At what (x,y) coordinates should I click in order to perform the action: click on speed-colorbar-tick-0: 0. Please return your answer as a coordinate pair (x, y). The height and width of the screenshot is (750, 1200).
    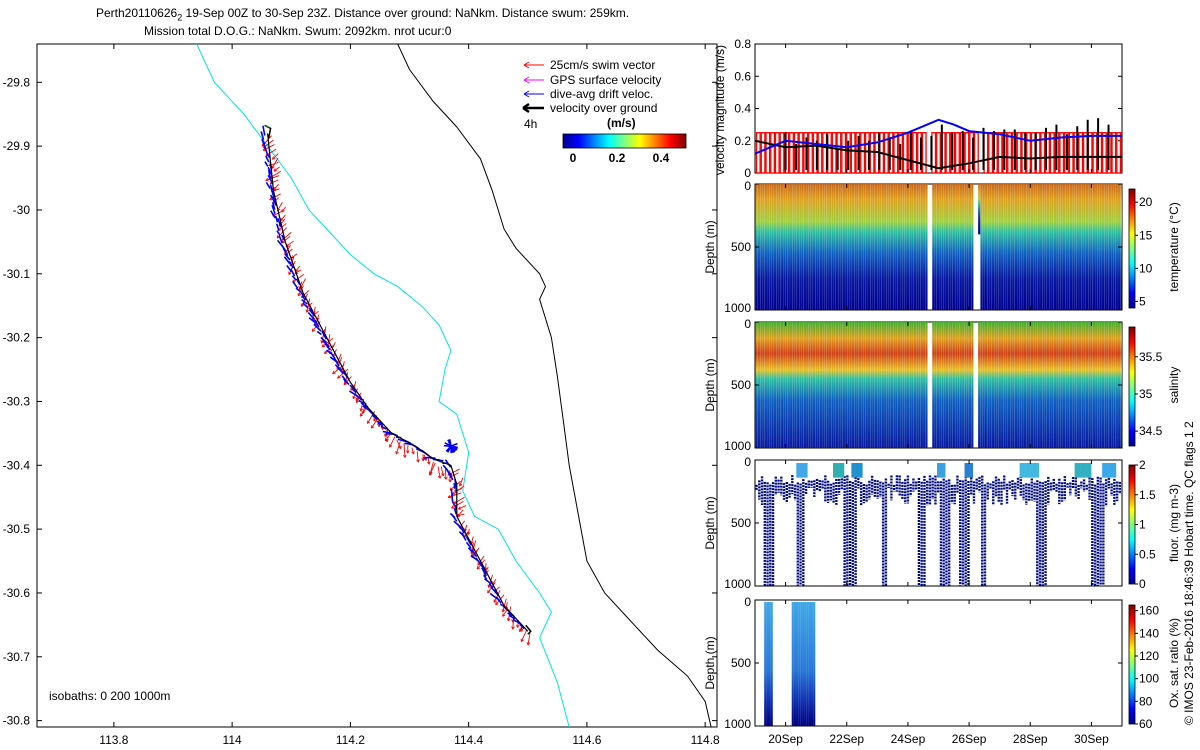
    Looking at the image, I should click on (573, 158).